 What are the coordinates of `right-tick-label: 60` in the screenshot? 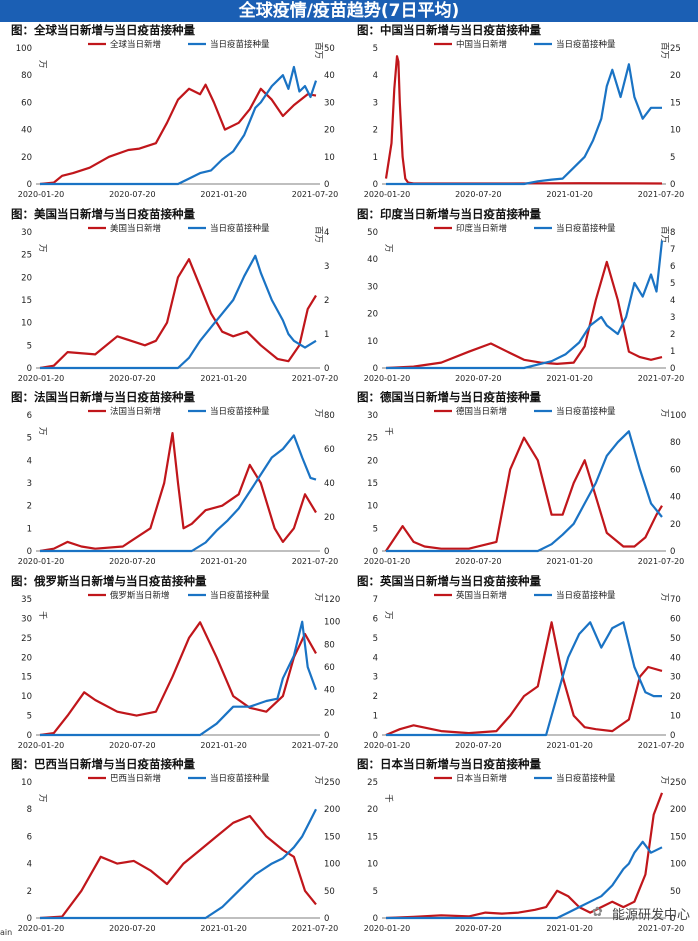 It's located at (675, 470).